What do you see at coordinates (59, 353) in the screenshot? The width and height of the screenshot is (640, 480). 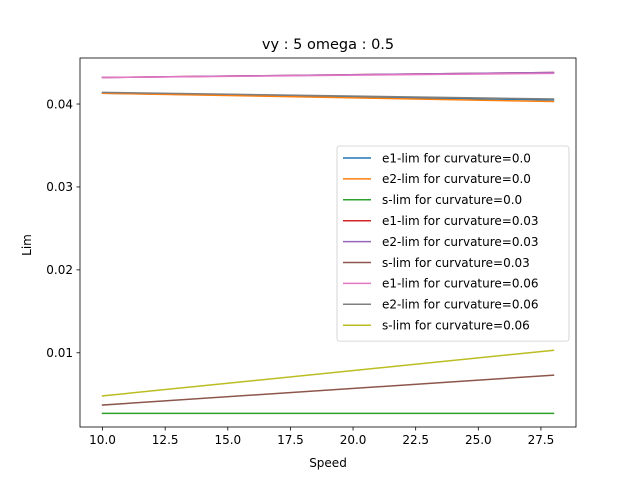 I see `y-tick-label: 0.01` at bounding box center [59, 353].